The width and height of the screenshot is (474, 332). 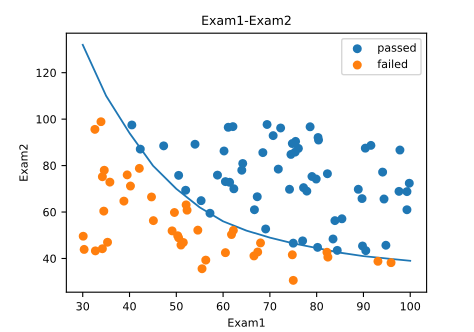 I want to click on legend-label: passed, so click(x=397, y=48).